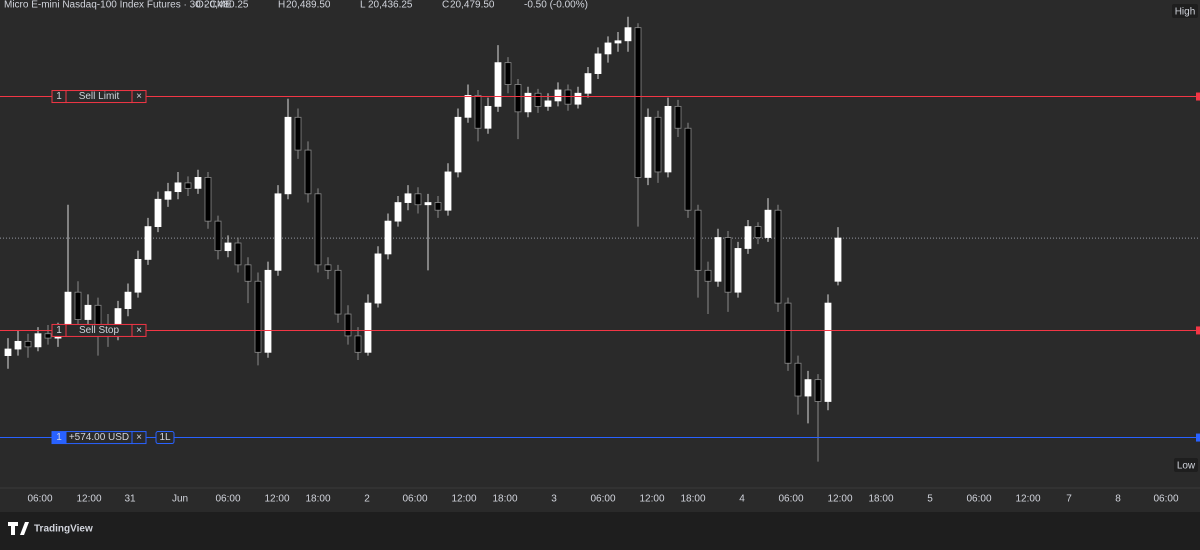 The width and height of the screenshot is (1200, 550). Describe the element at coordinates (345, 5) in the screenshot. I see `ohlc: O 20,480.25 H 20,489.50 L 20,436.25 C 20,479.50` at that location.